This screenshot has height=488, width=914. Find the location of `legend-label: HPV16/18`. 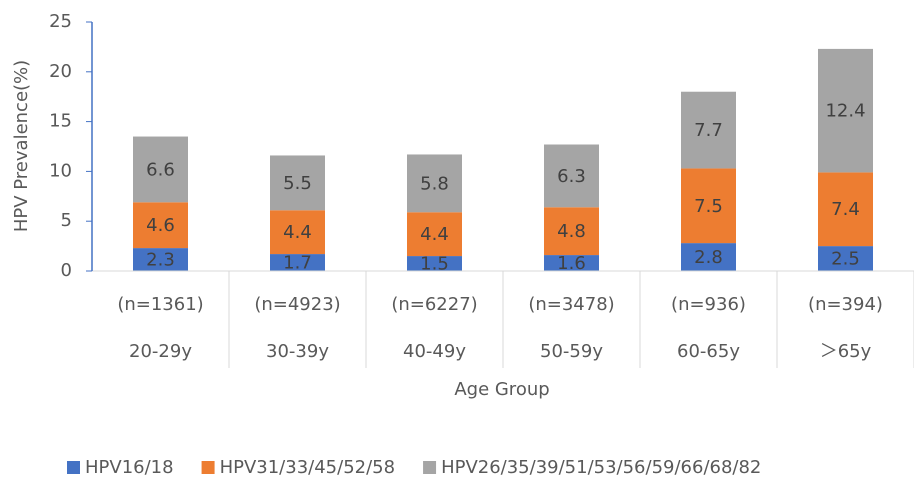

legend-label: HPV16/18 is located at coordinates (129, 467).